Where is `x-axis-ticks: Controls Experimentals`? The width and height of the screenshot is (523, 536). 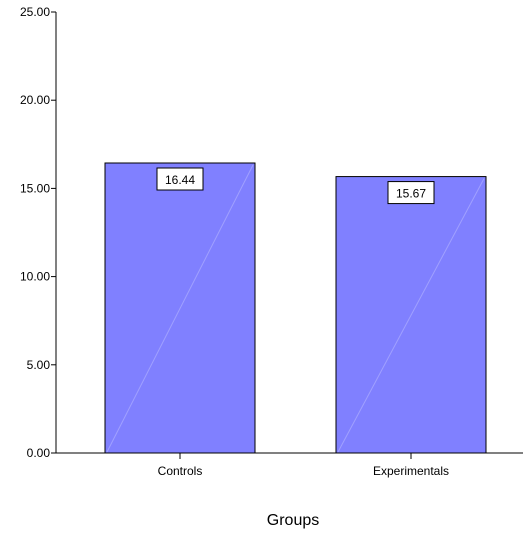
x-axis-ticks: Controls Experimentals is located at coordinates (303, 465).